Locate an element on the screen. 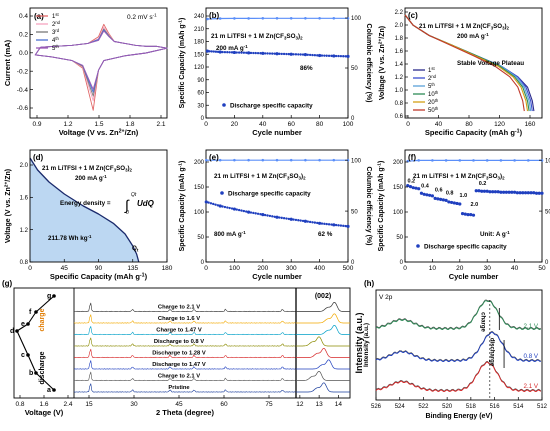  curve-point-label: a is located at coordinates (49, 390).